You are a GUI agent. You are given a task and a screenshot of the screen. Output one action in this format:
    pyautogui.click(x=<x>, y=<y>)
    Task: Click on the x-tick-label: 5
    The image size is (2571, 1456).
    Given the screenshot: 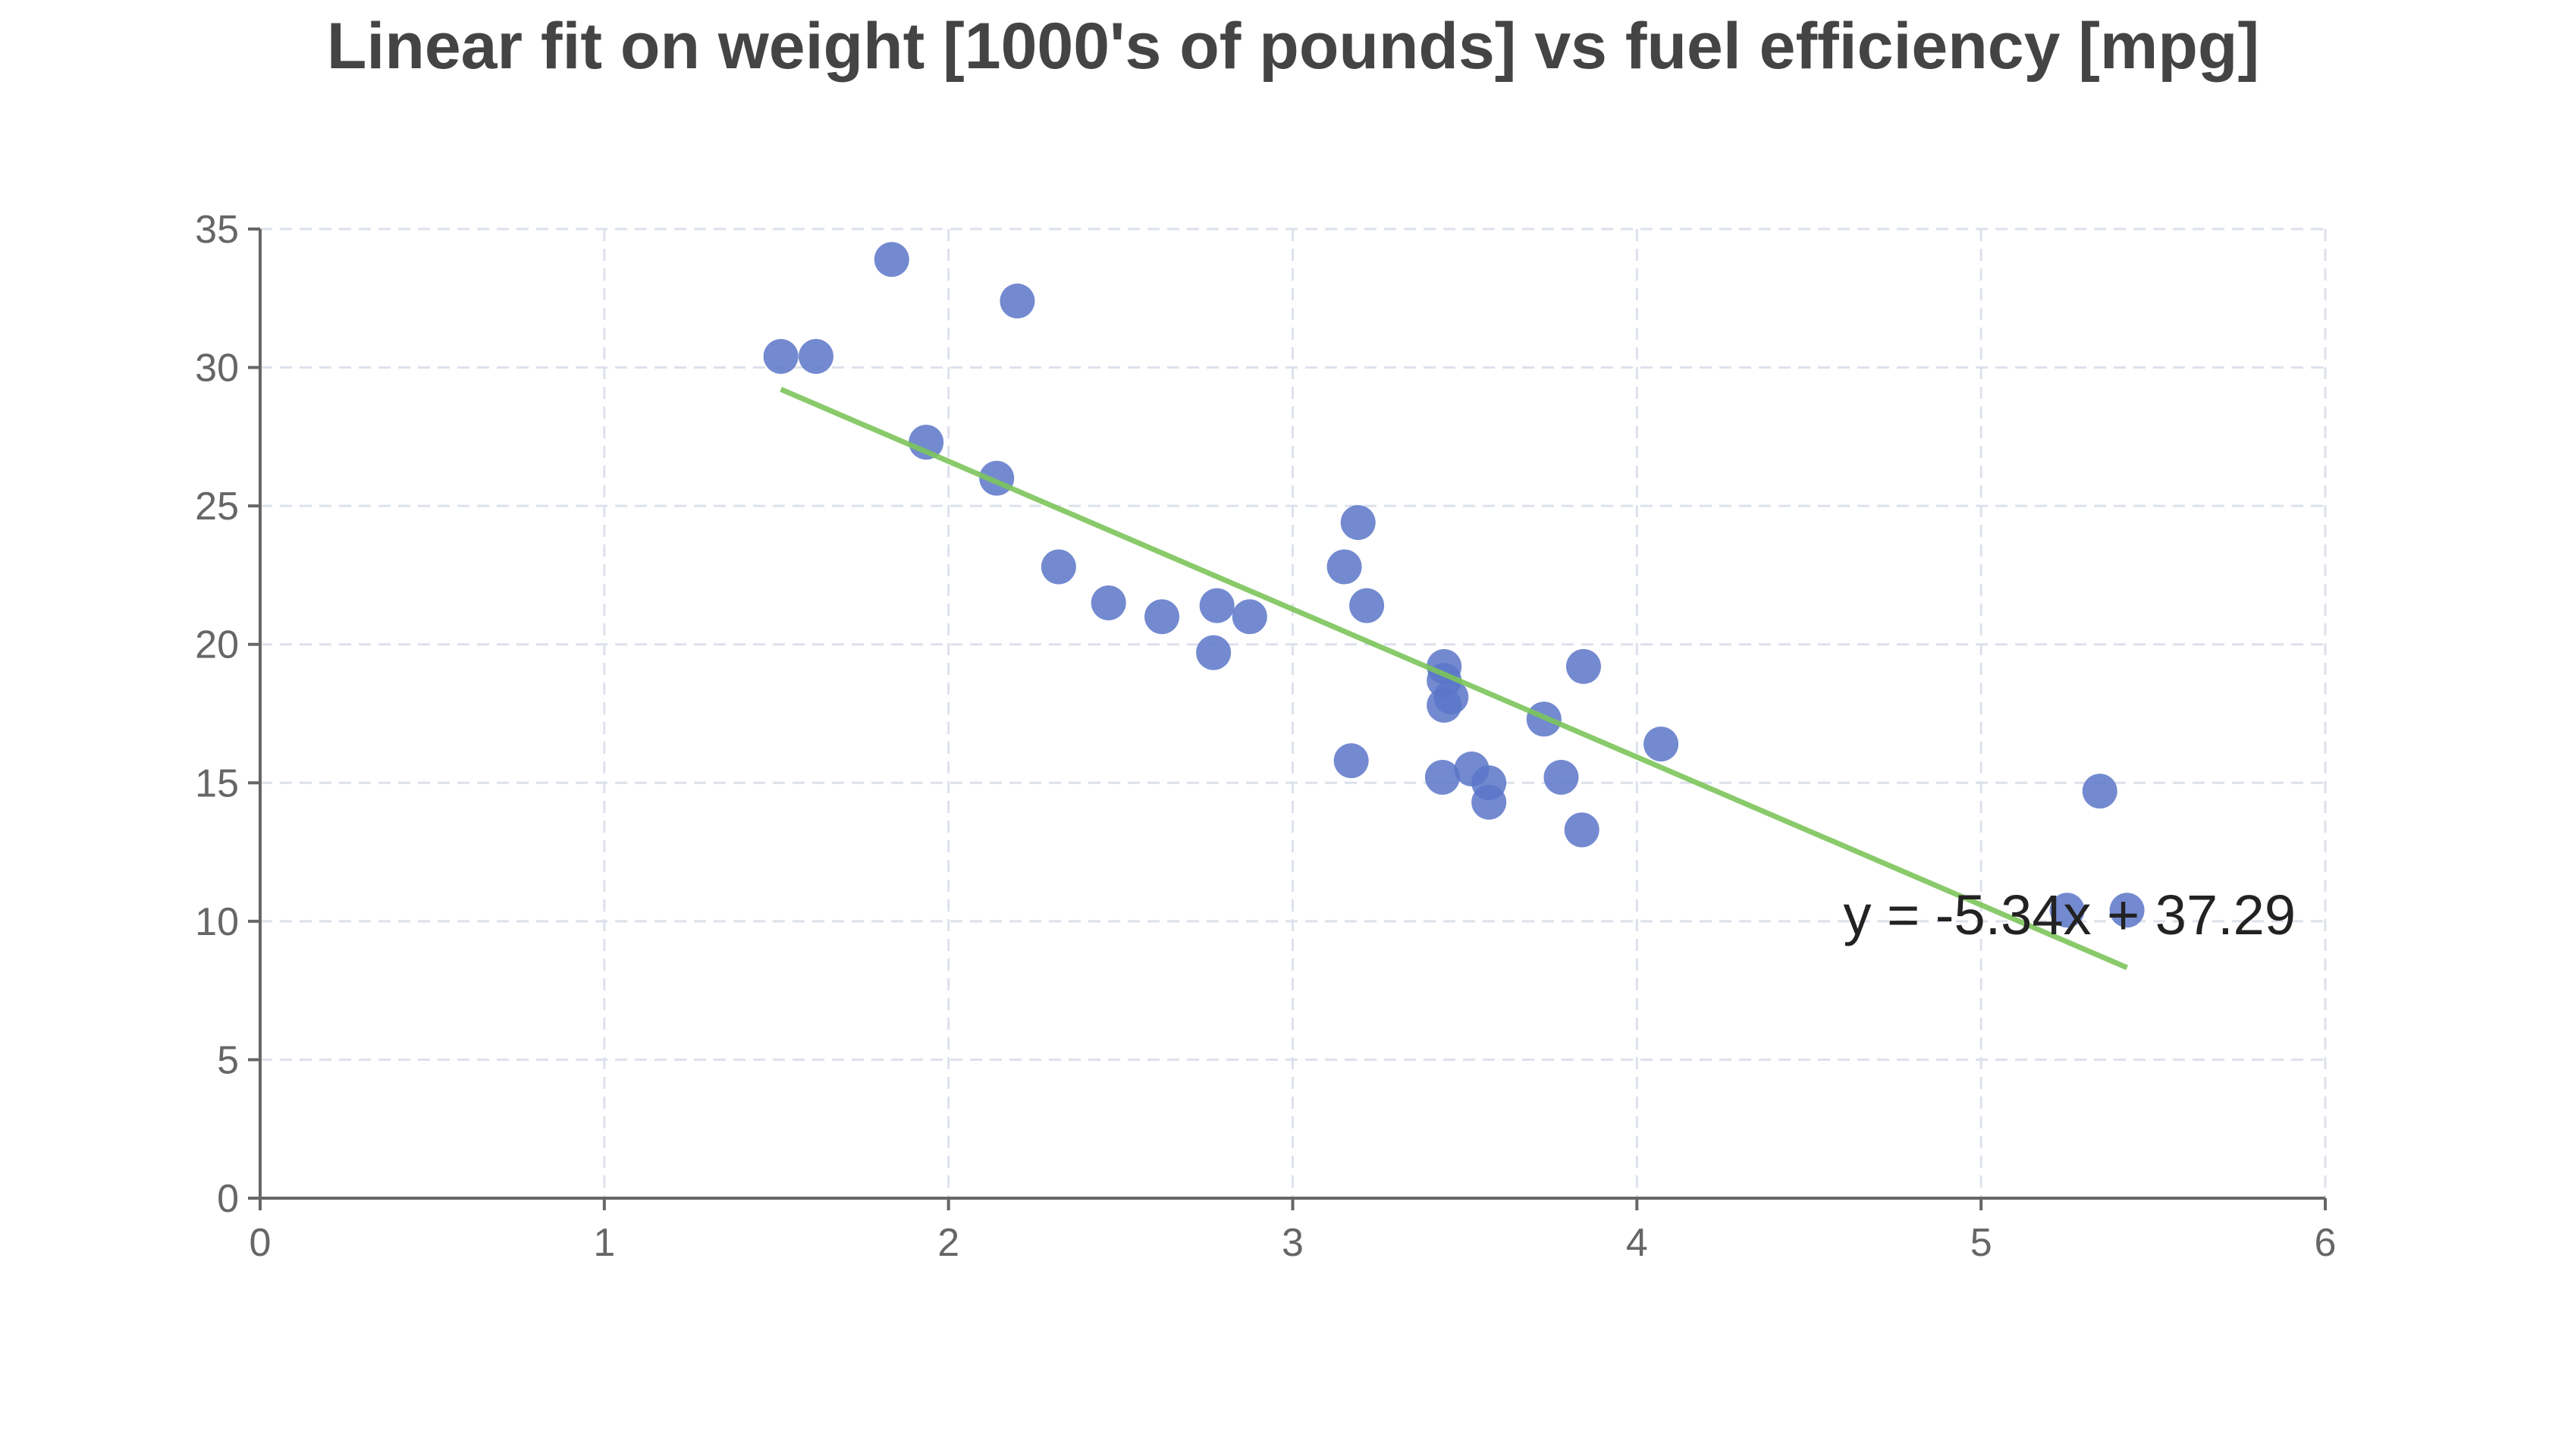 What is the action you would take?
    pyautogui.click(x=1981, y=1243)
    